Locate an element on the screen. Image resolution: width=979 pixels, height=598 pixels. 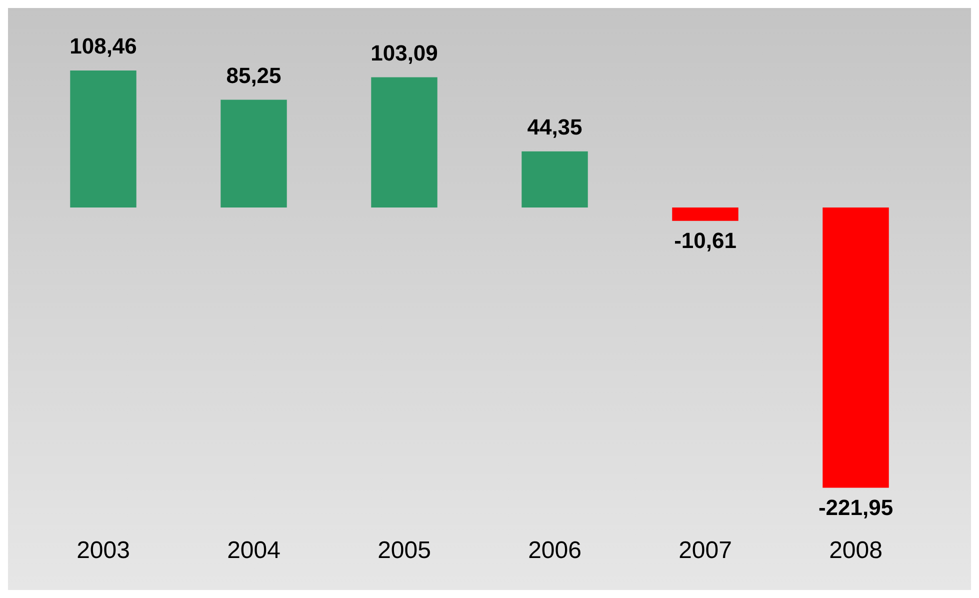
x-tick-label: 2007 is located at coordinates (705, 550).